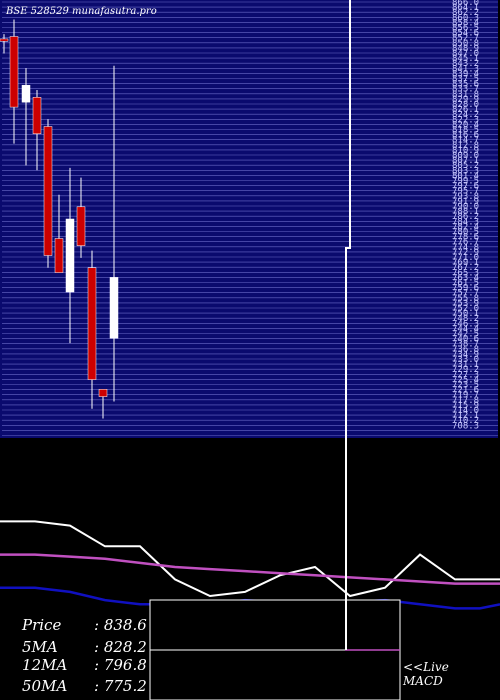 The image size is (500, 700). What do you see at coordinates (465, 350) in the screenshot?
I see `price-tick-label: 736.8` at bounding box center [465, 350].